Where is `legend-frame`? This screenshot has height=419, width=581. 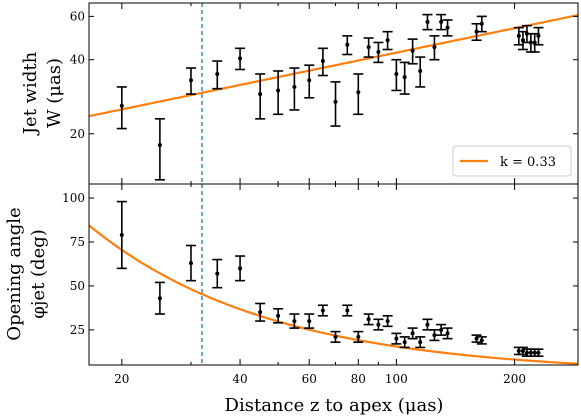
legend-frame is located at coordinates (512, 161).